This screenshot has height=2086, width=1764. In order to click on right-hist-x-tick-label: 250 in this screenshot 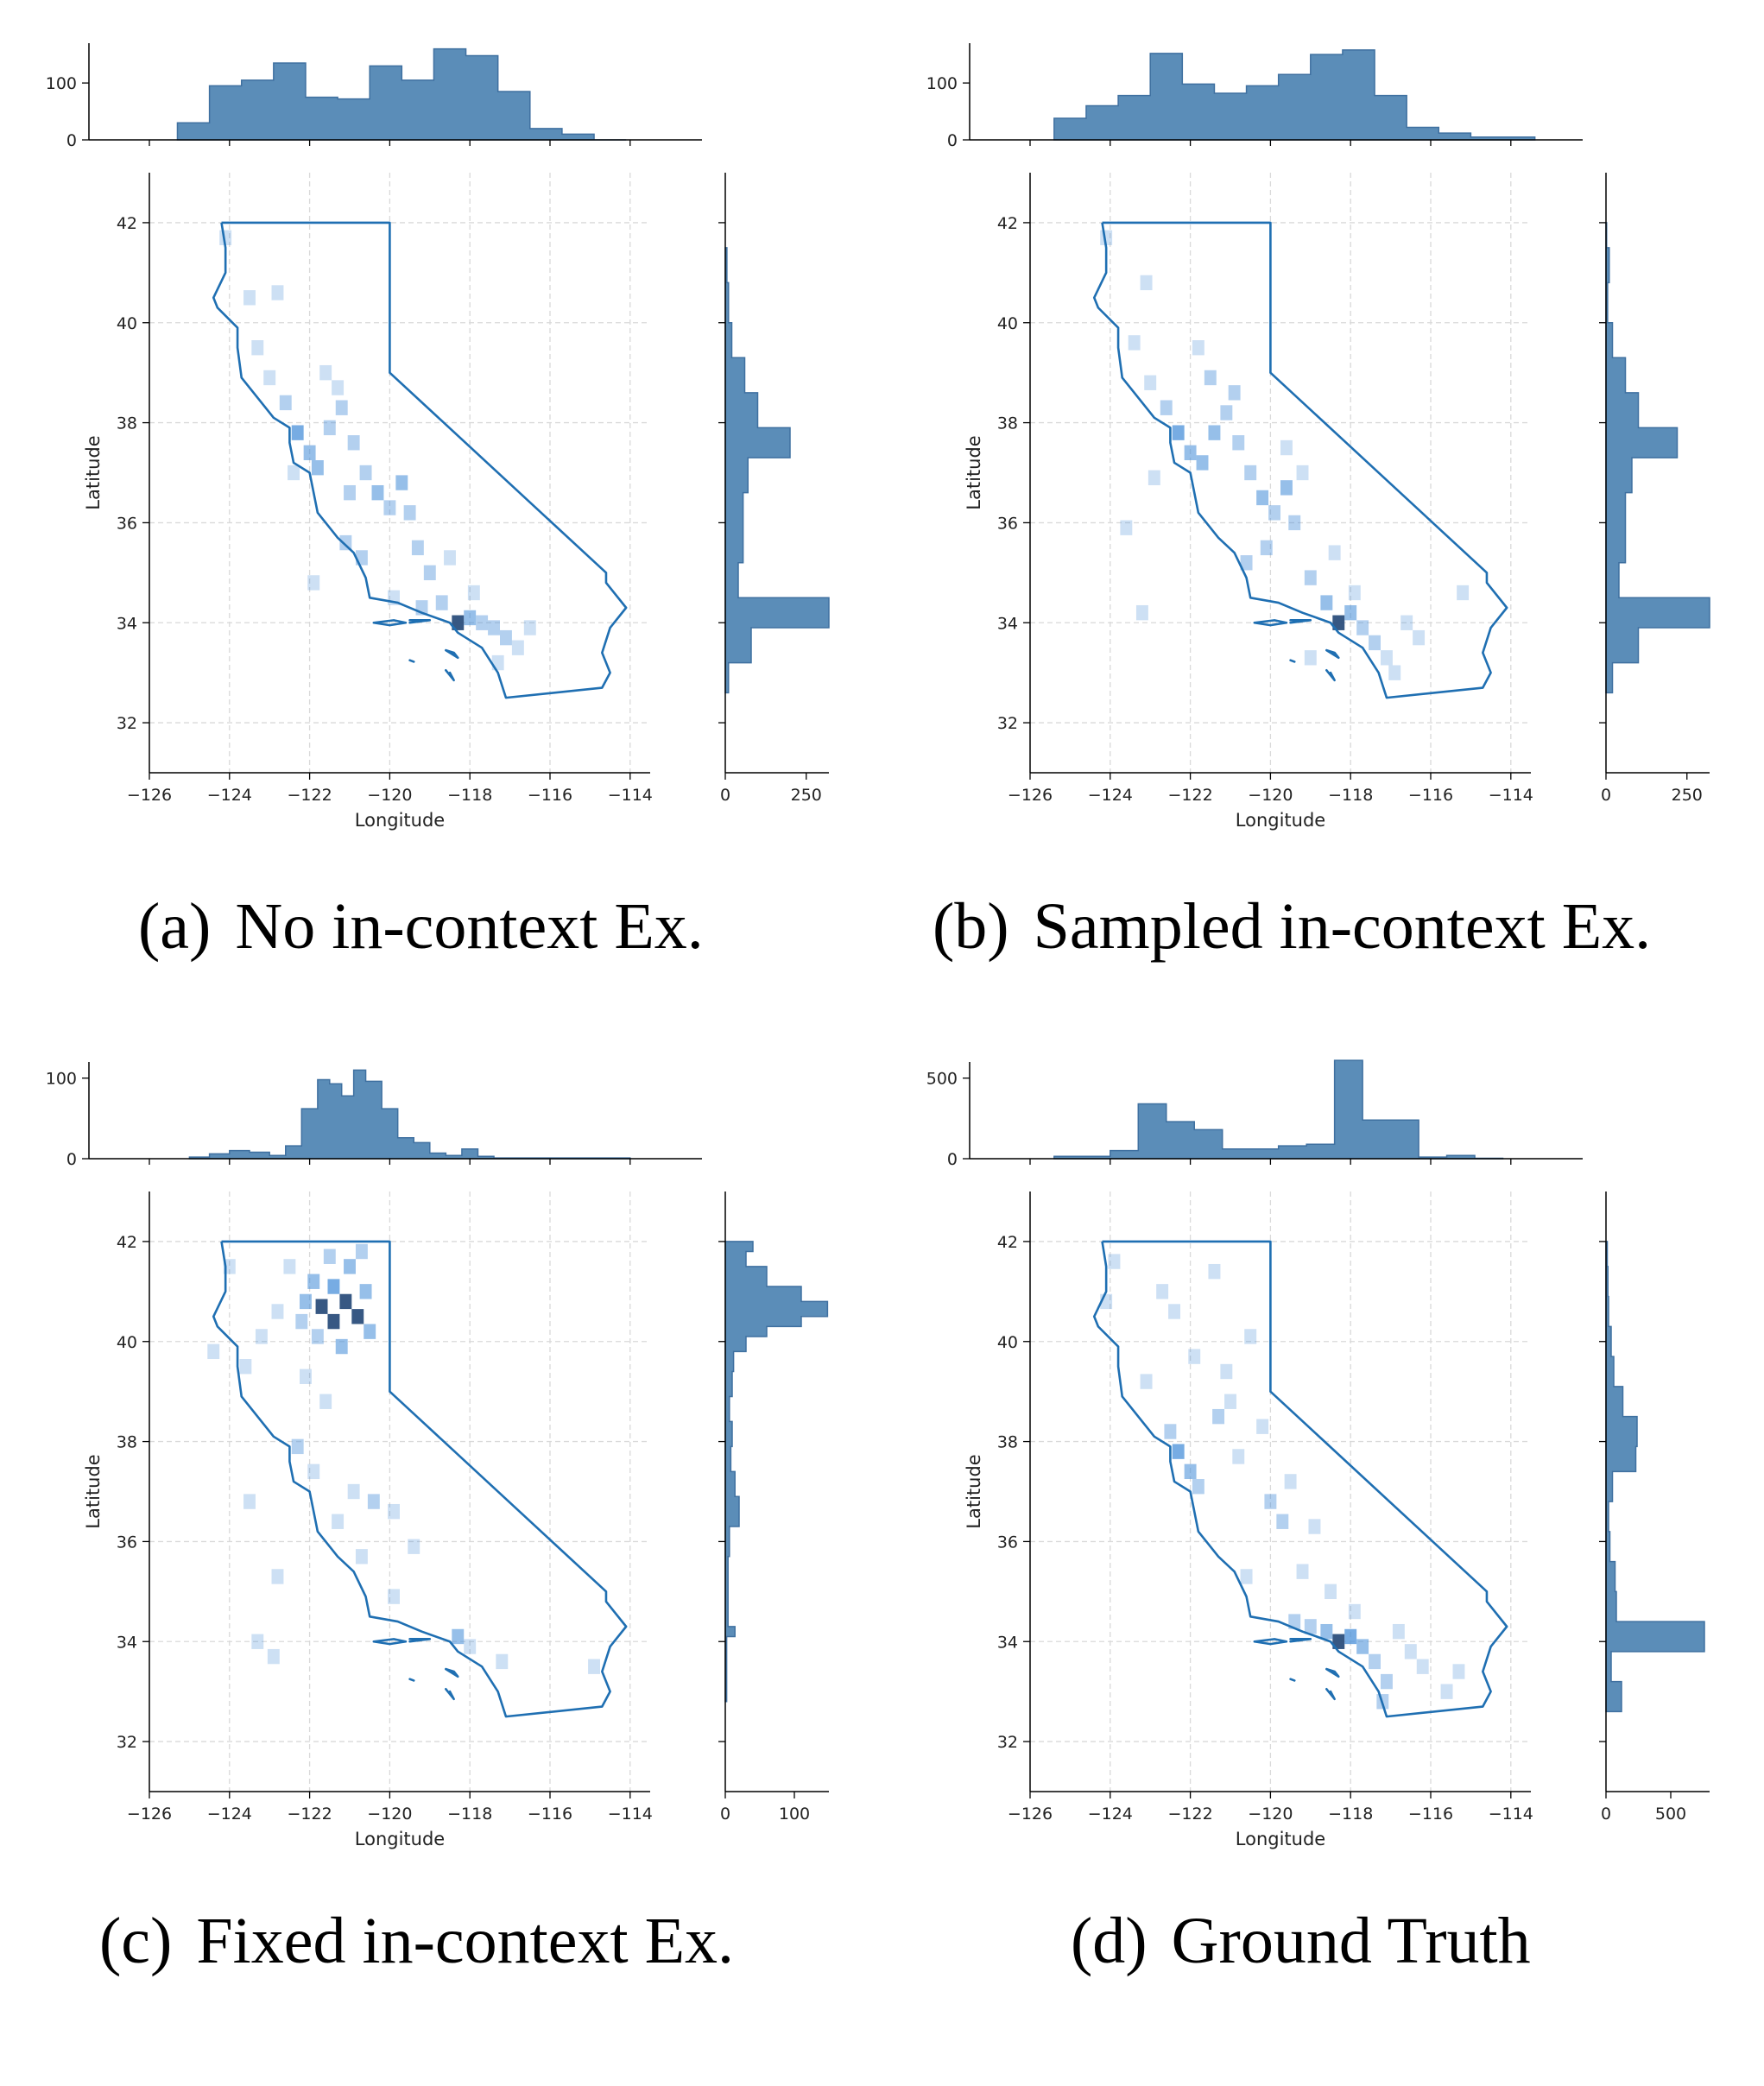, I will do `click(806, 795)`.